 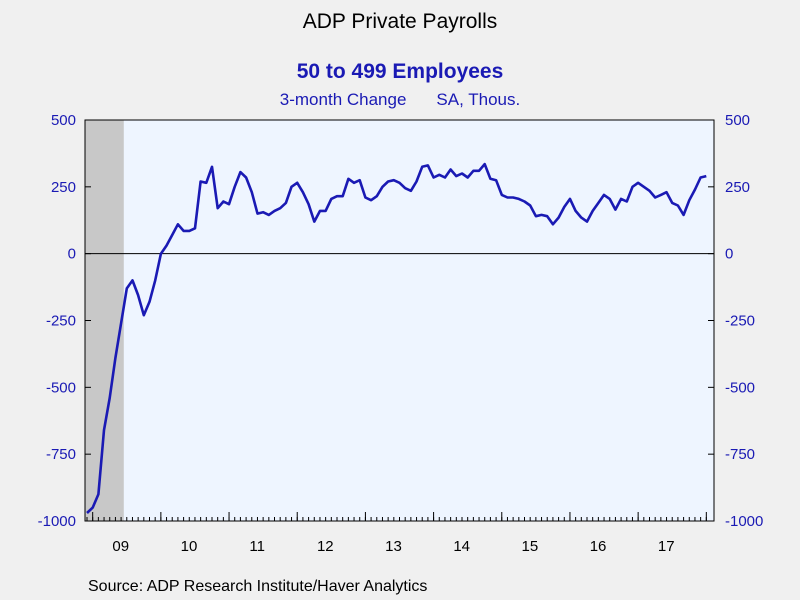 I want to click on y-axis-right-labels: 500 250 0 -250 -500 -750 -1000, so click(x=744, y=321).